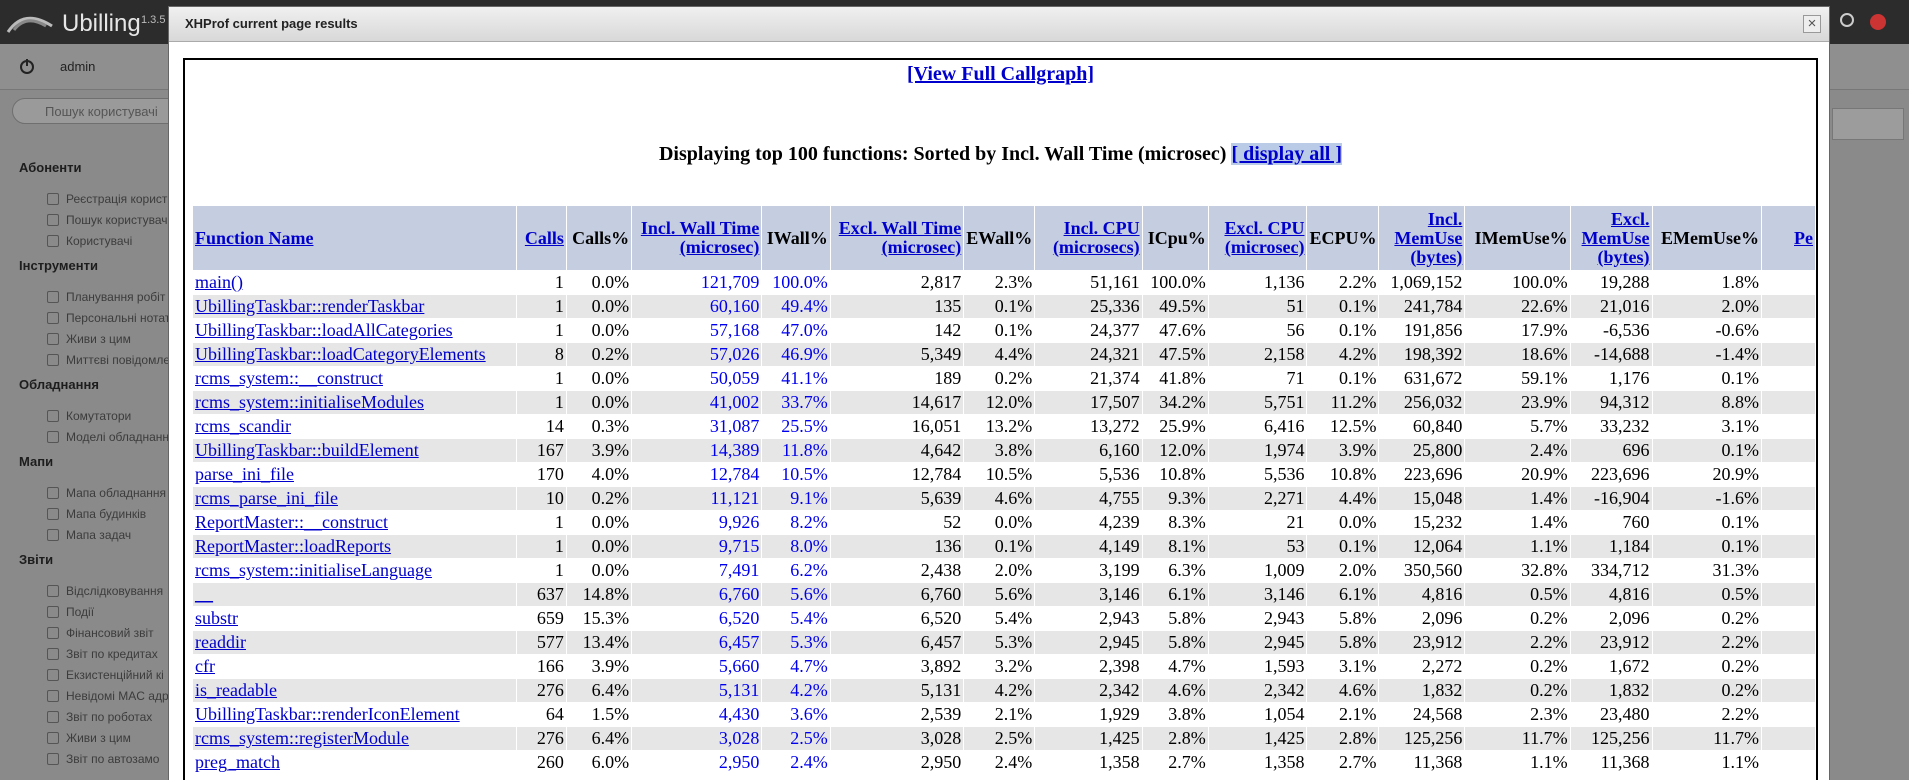 This screenshot has width=1909, height=780. I want to click on top-icons, so click(1868, 22).